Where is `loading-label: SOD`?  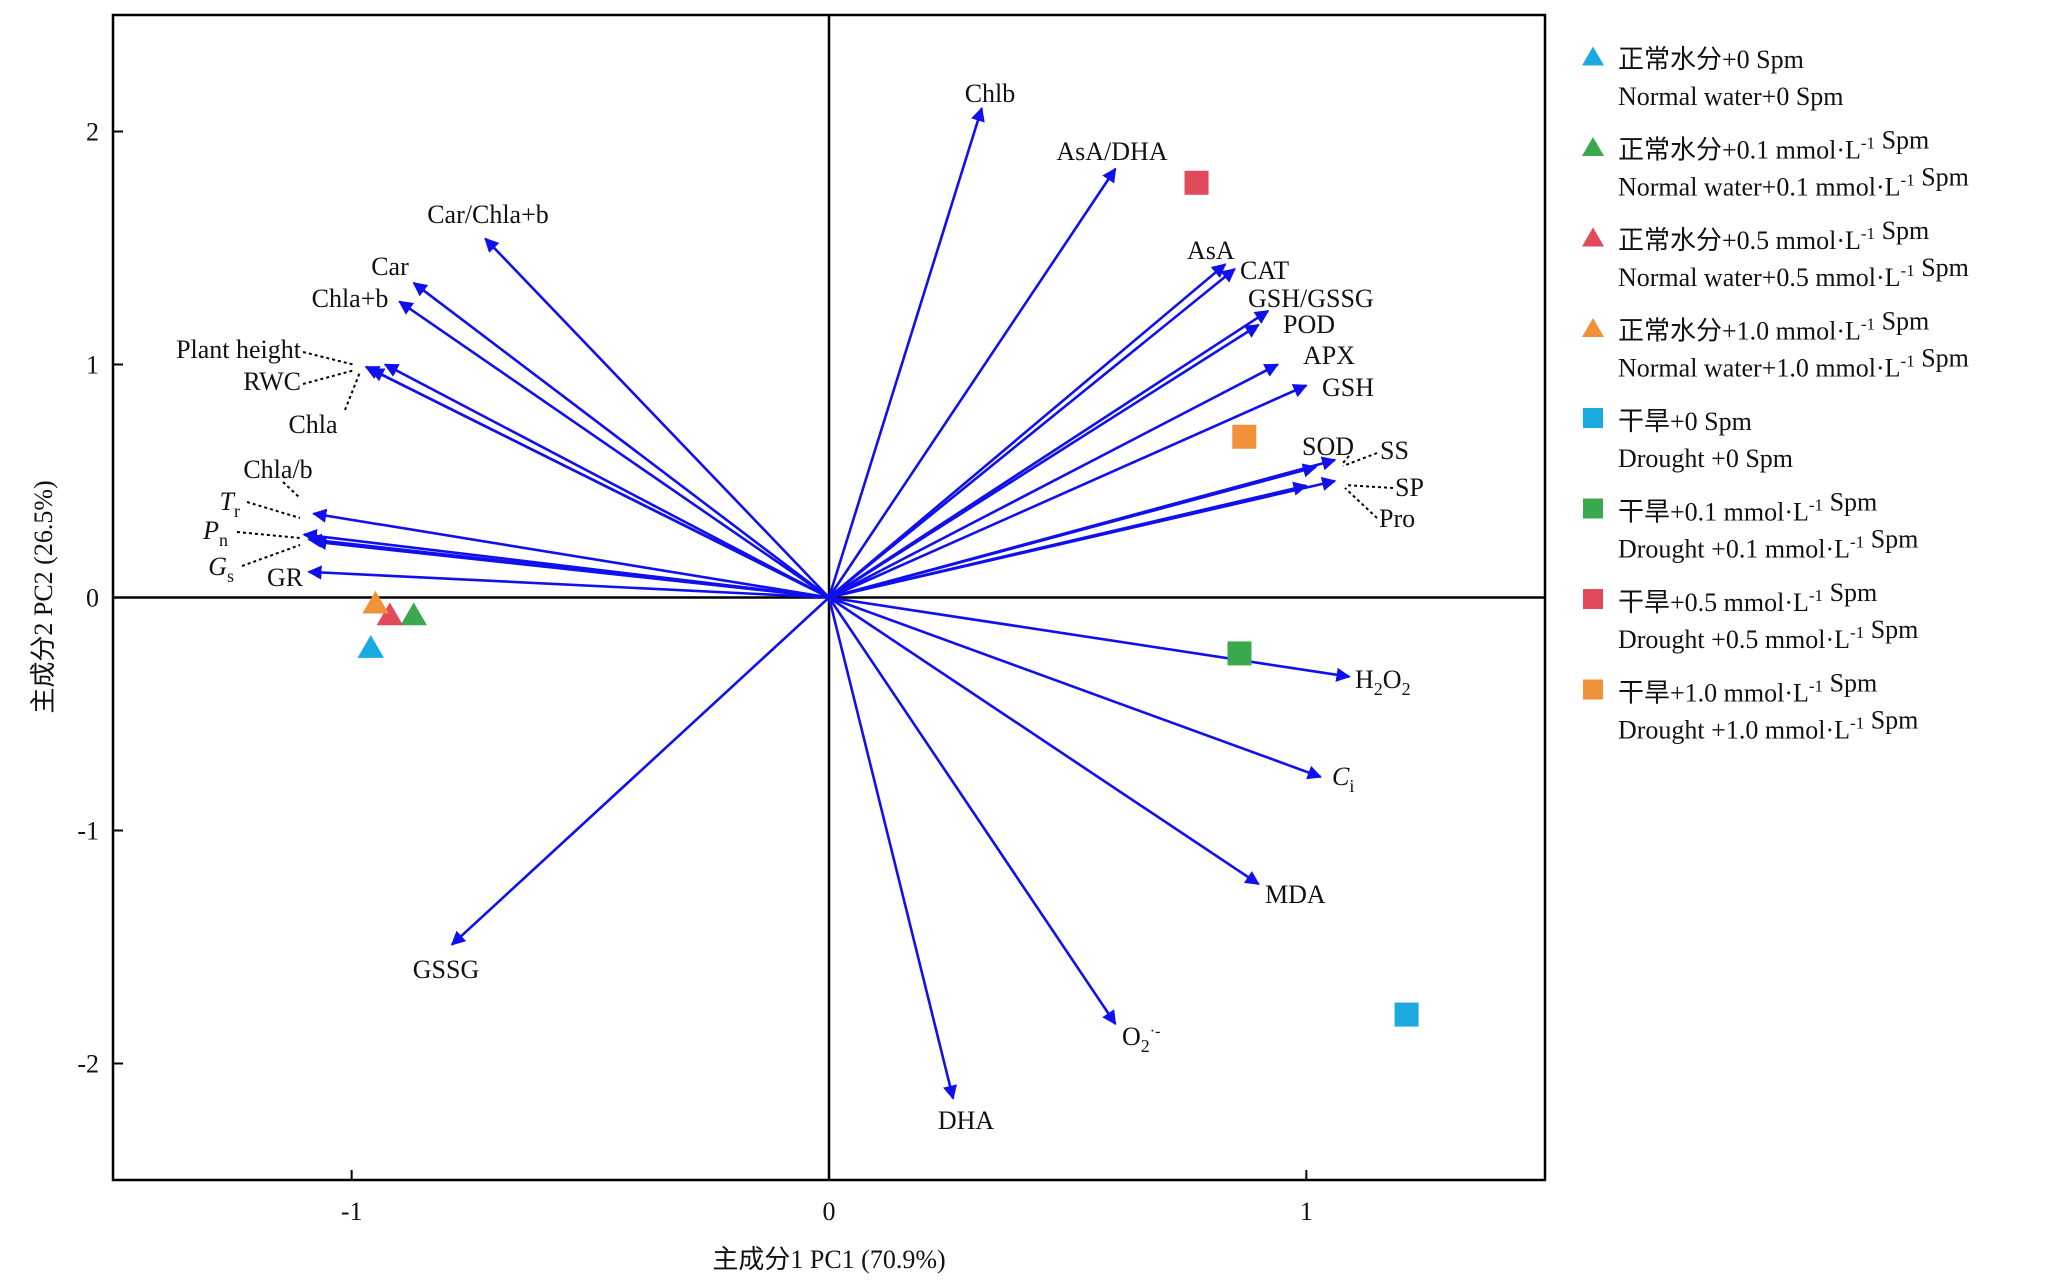 loading-label: SOD is located at coordinates (1328, 446).